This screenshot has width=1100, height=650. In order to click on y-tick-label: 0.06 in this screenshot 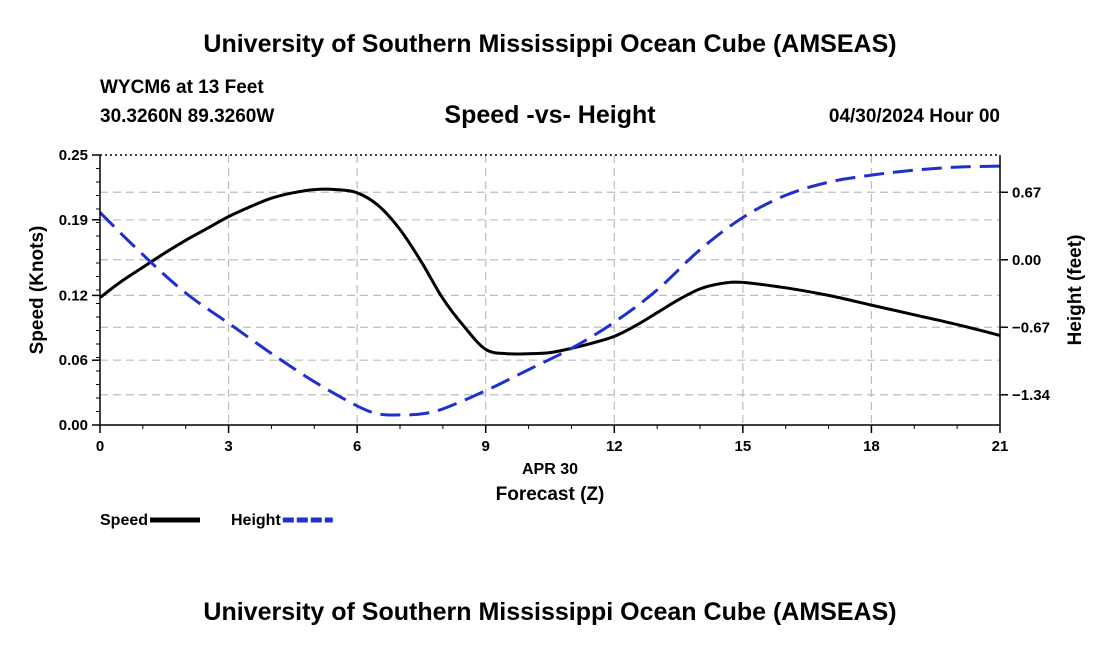, I will do `click(73, 360)`.